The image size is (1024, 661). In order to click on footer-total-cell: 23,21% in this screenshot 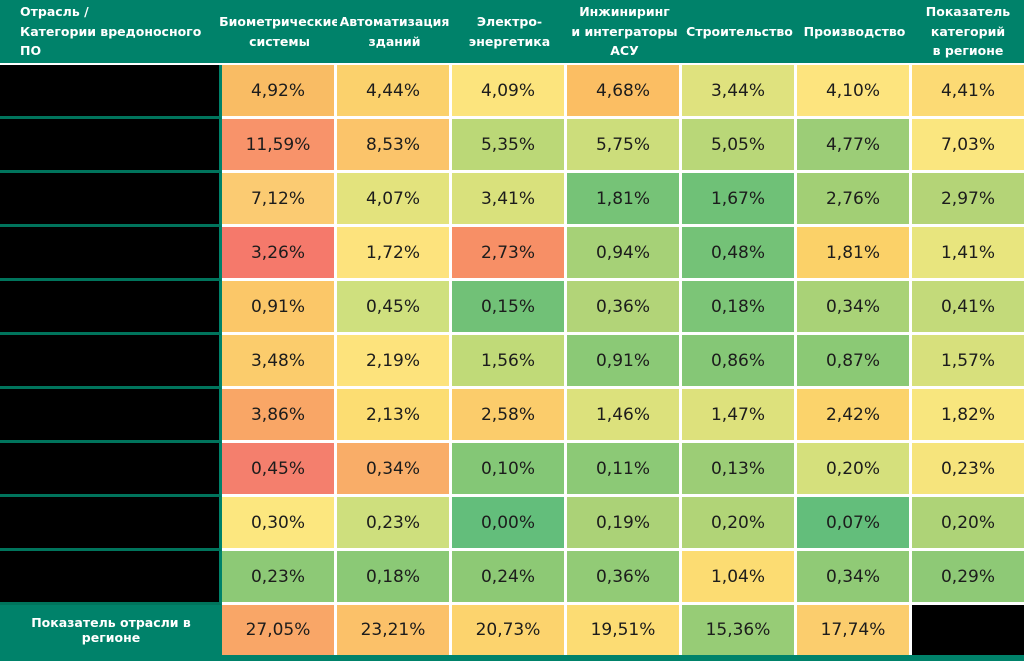, I will do `click(394, 630)`.